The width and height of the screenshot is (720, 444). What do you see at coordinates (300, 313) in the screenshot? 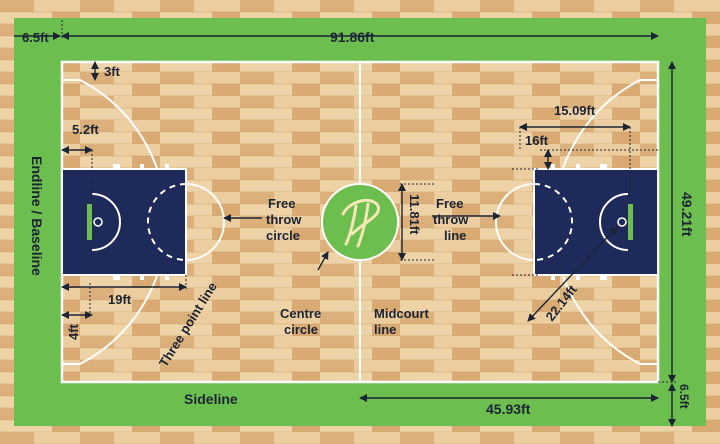
I see `centre-circle-label-1: Centre` at bounding box center [300, 313].